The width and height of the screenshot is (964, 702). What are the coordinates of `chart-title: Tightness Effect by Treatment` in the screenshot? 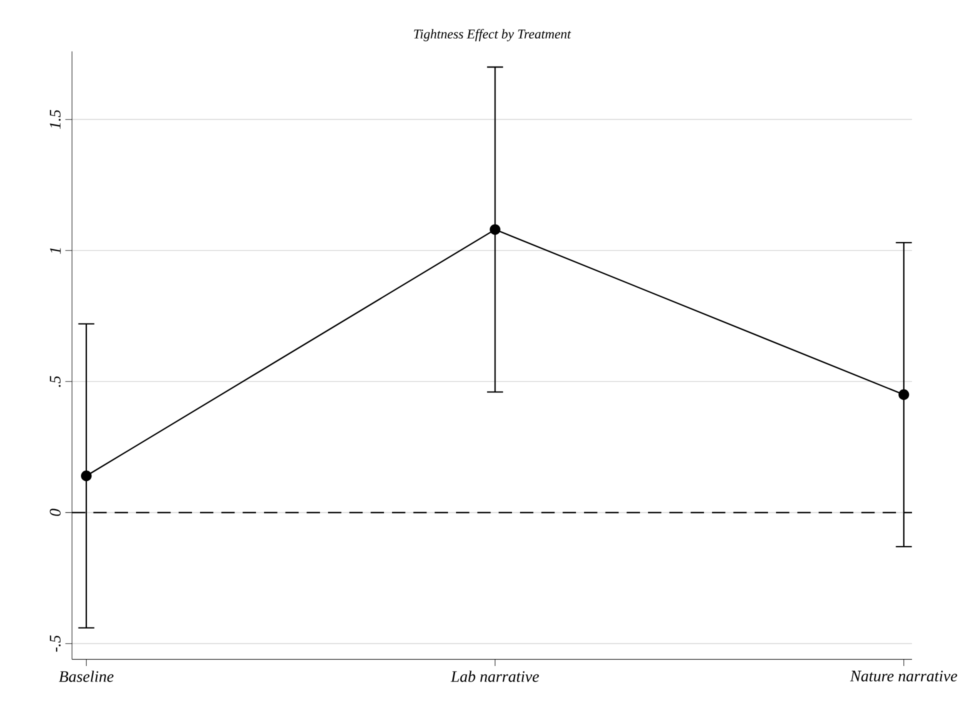 It's located at (493, 35).